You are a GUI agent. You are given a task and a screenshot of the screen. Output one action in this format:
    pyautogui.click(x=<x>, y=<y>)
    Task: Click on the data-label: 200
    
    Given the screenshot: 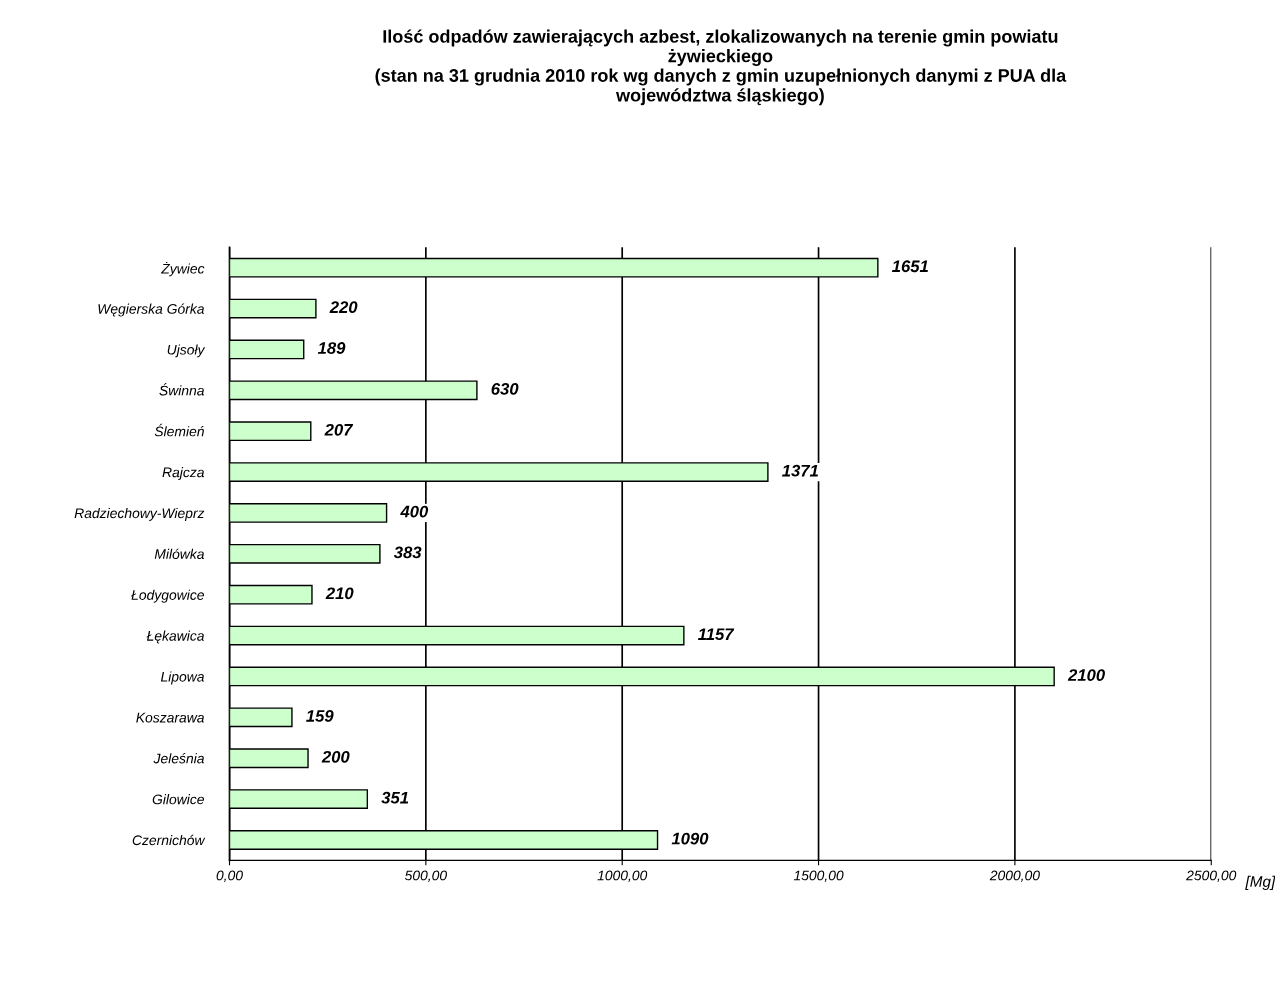 What is the action you would take?
    pyautogui.click(x=335, y=756)
    